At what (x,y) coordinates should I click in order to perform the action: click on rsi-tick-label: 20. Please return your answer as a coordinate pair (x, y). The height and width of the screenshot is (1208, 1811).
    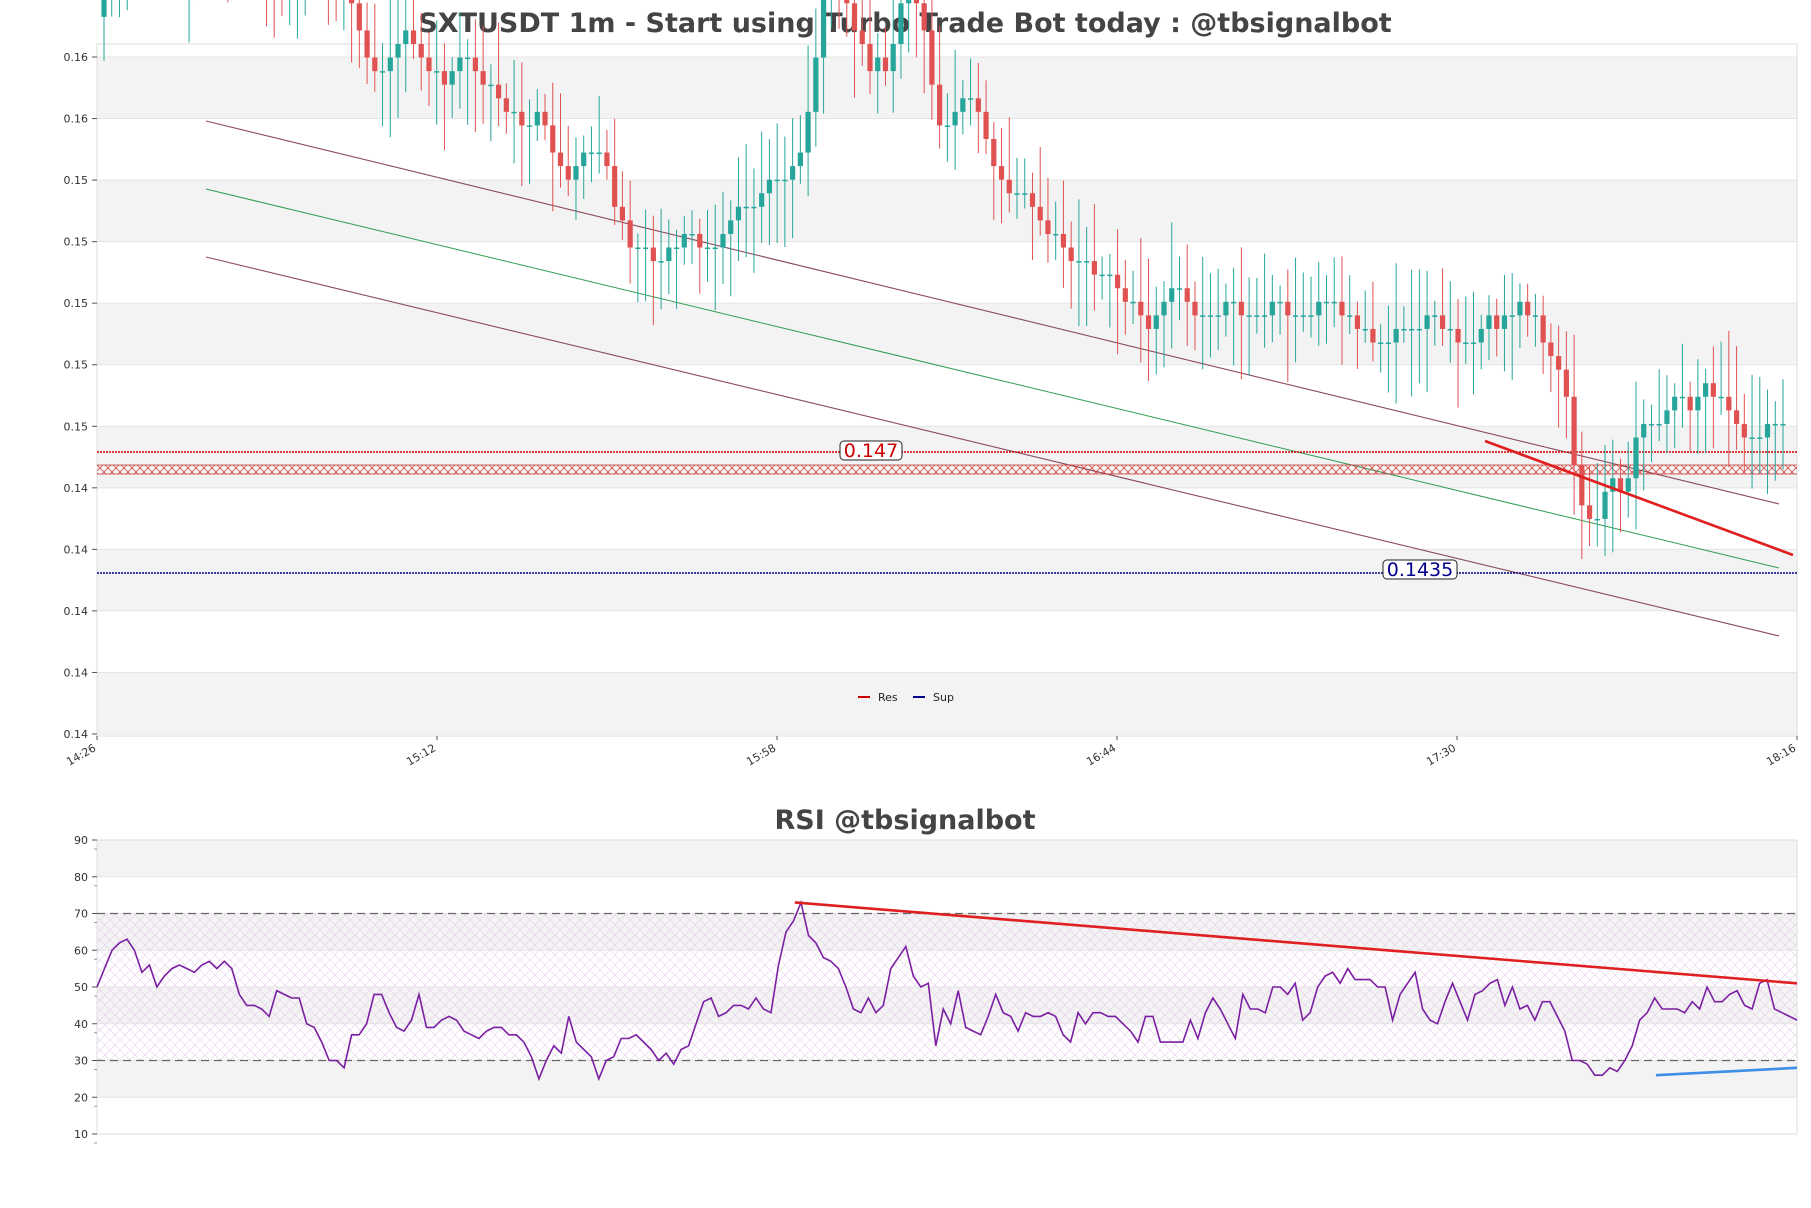
    Looking at the image, I should click on (81, 1097).